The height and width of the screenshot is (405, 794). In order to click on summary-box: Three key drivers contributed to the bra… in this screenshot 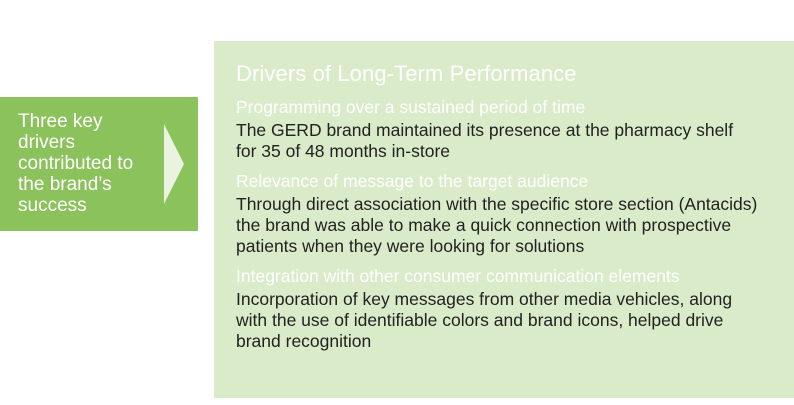, I will do `click(99, 164)`.